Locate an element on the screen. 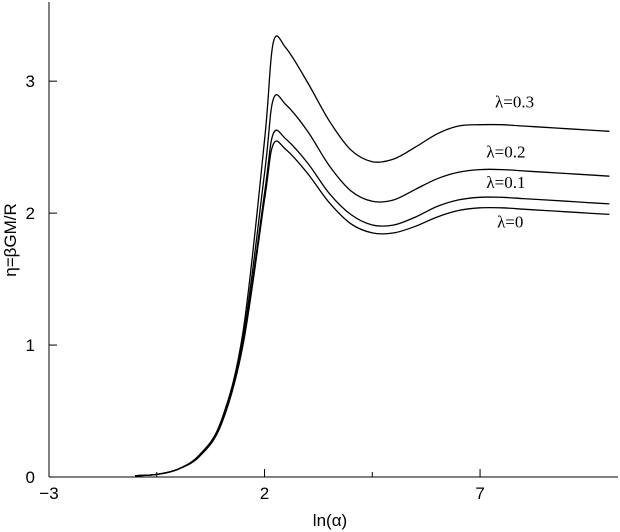 This screenshot has width=620, height=532. x-tick-label: −3 is located at coordinates (48, 493).